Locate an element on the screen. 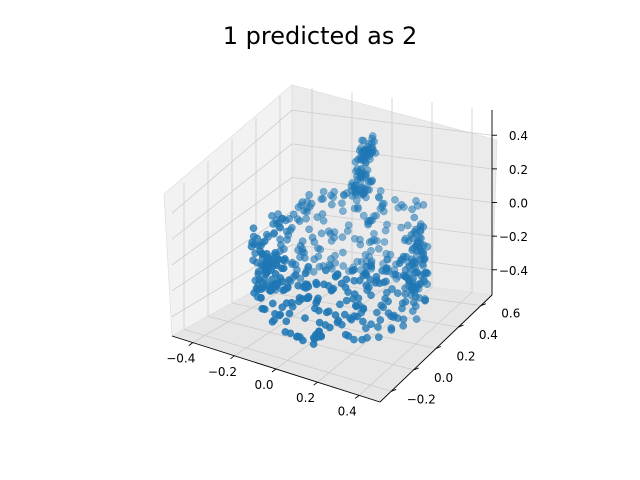  z-tick-label: −0.2 is located at coordinates (513, 237).